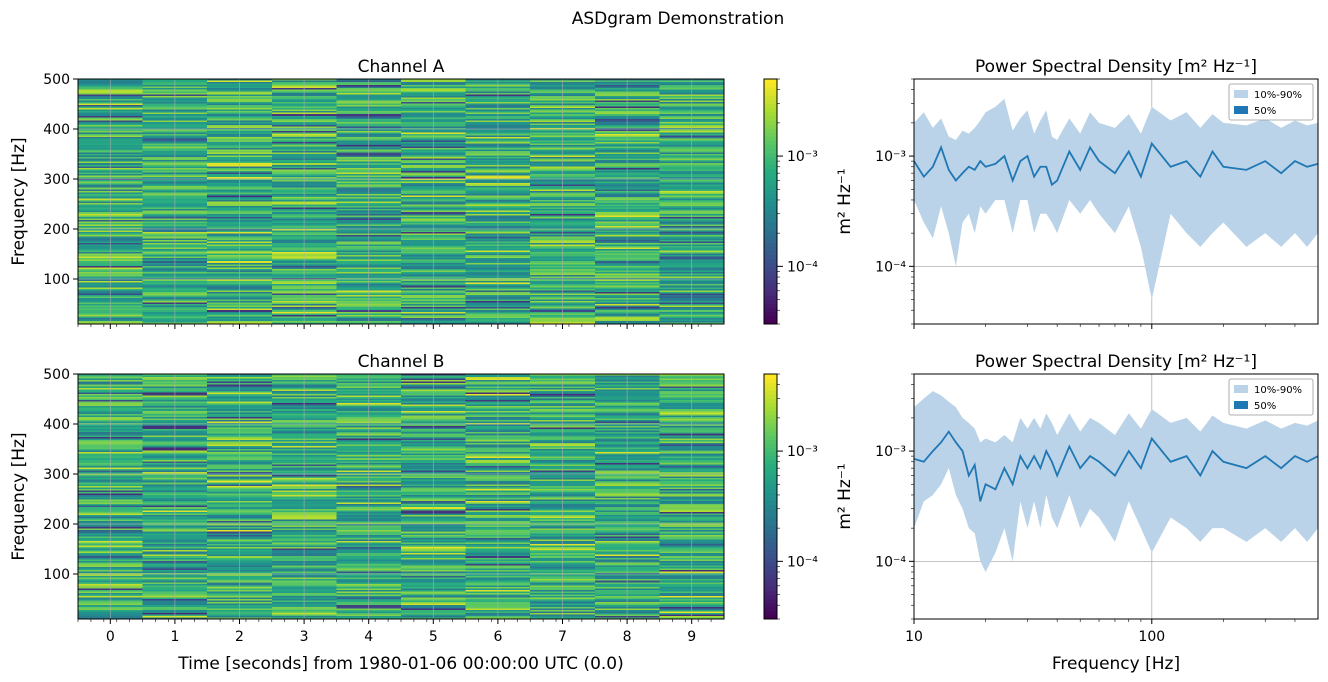  I want to click on legend-label: 10%-90%, so click(1278, 390).